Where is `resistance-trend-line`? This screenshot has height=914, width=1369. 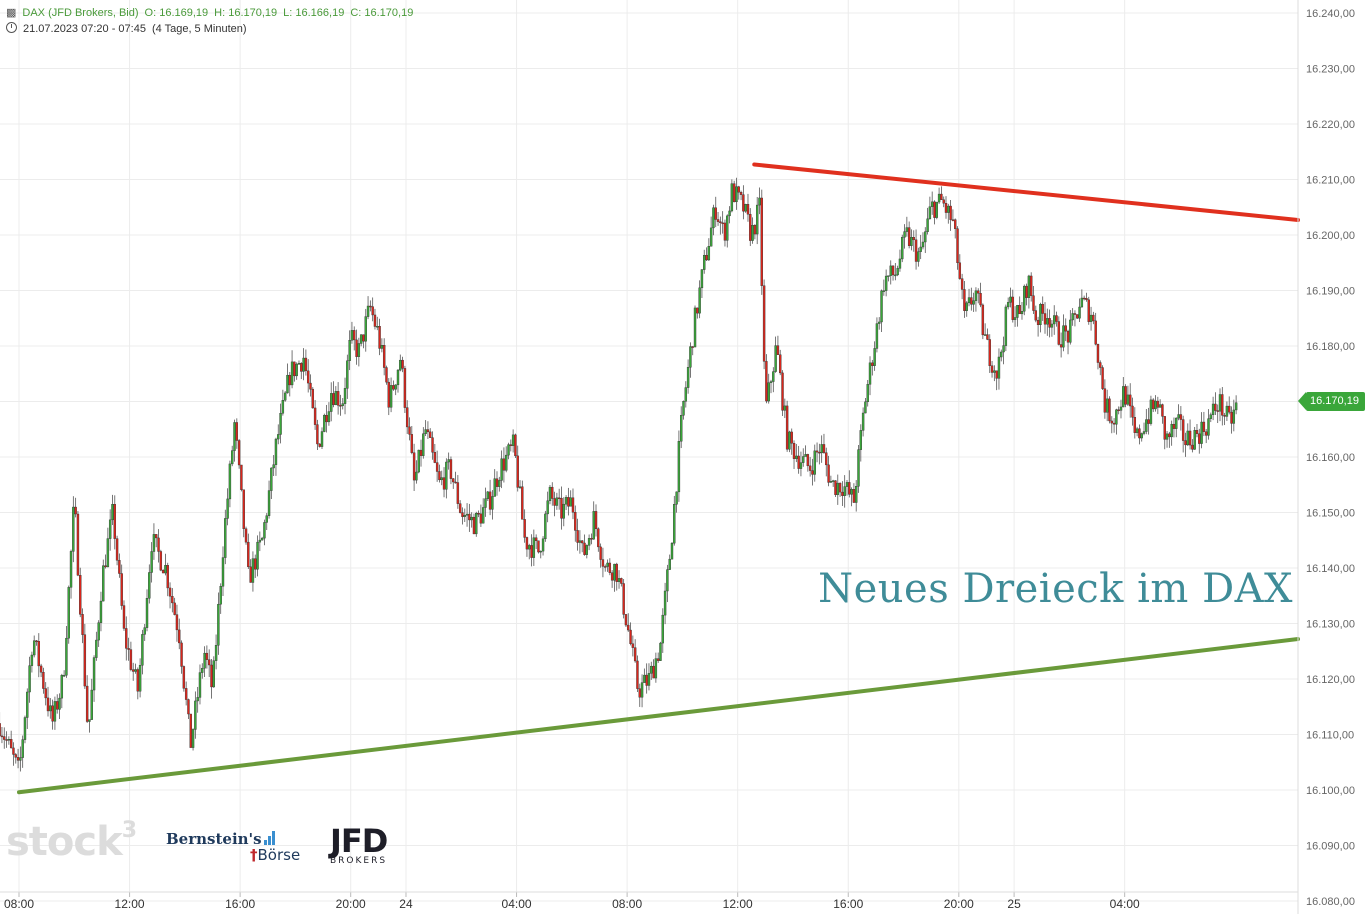
resistance-trend-line is located at coordinates (1026, 192).